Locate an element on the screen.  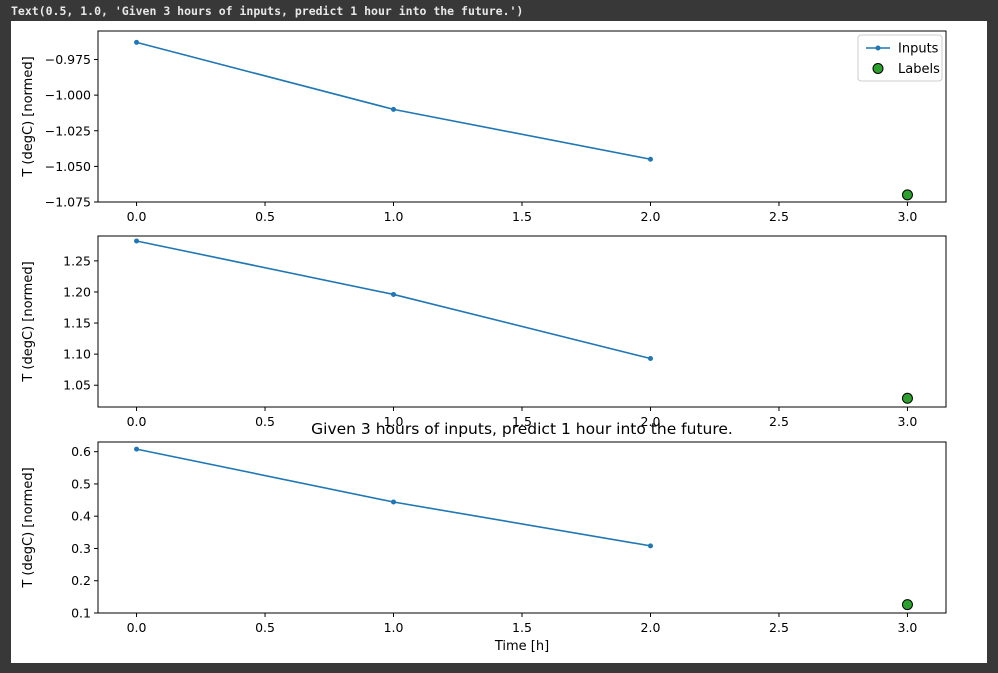
y-tick-label: −0.975 is located at coordinates (68, 59).